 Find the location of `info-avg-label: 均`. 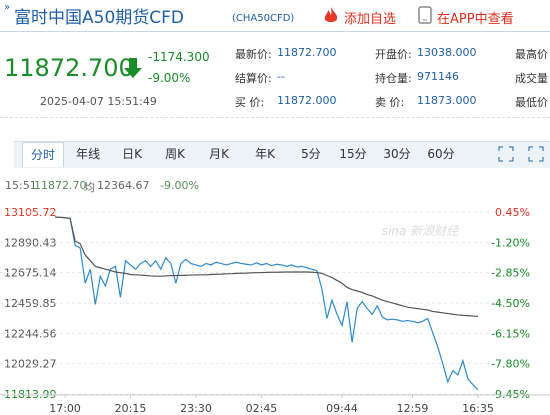

info-avg-label: 均 is located at coordinates (89, 187).